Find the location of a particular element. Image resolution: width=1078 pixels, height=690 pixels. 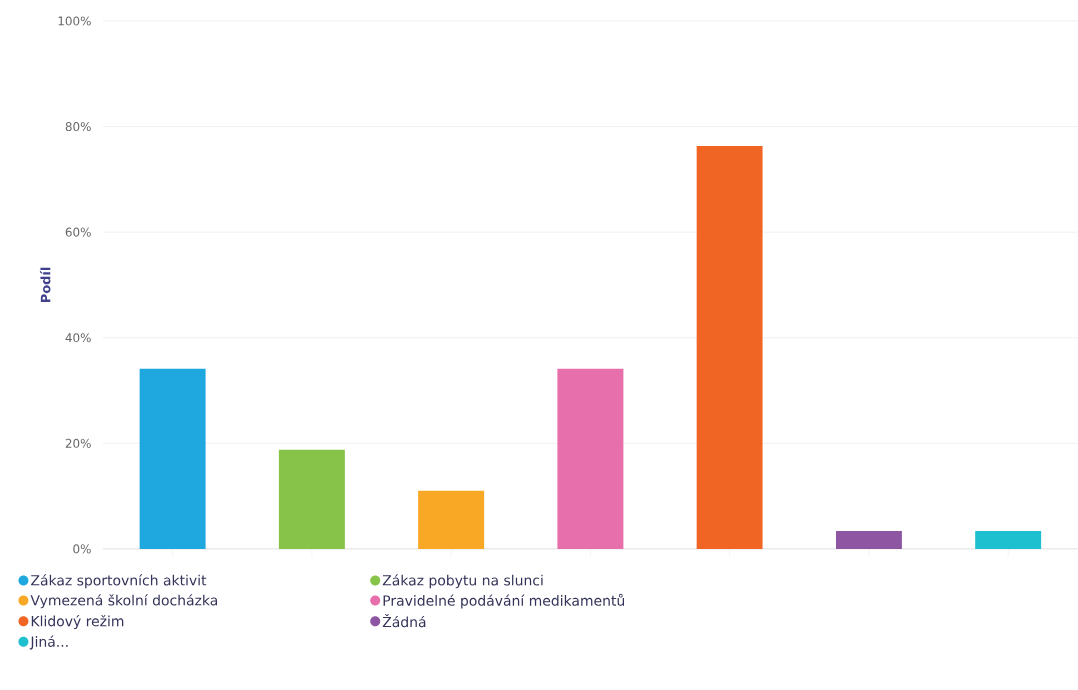

y-tick-label: 60% is located at coordinates (78, 232).